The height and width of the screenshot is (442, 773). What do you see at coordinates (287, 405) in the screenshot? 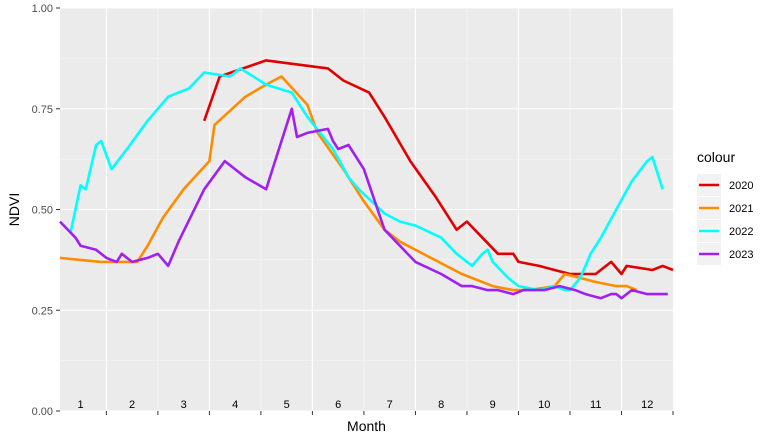
I see `month-label: 5` at bounding box center [287, 405].